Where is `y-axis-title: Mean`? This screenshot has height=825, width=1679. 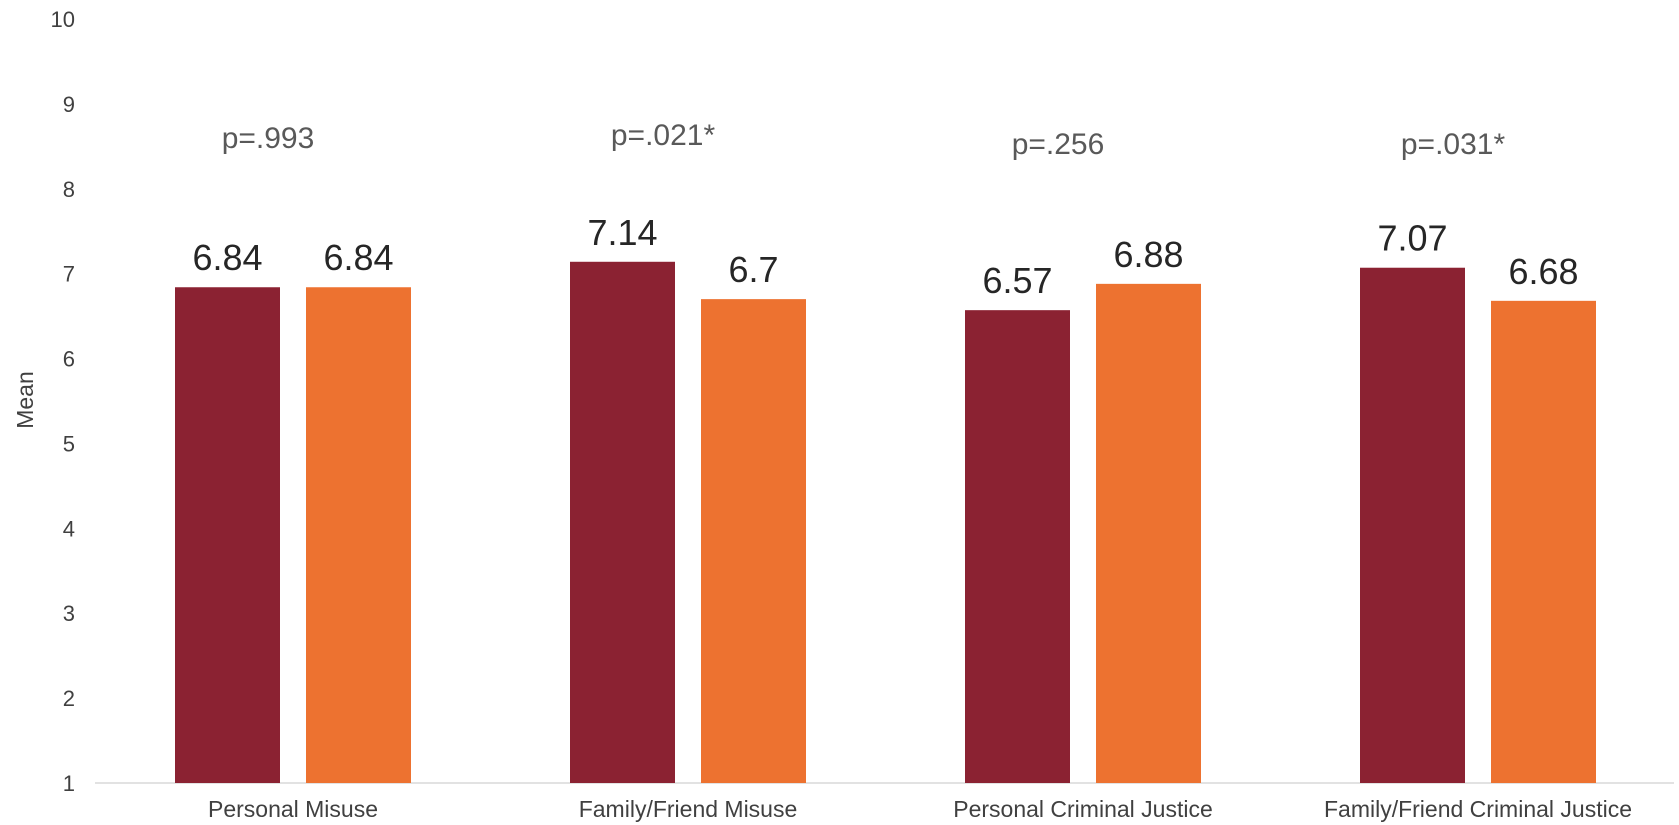 y-axis-title: Mean is located at coordinates (25, 400).